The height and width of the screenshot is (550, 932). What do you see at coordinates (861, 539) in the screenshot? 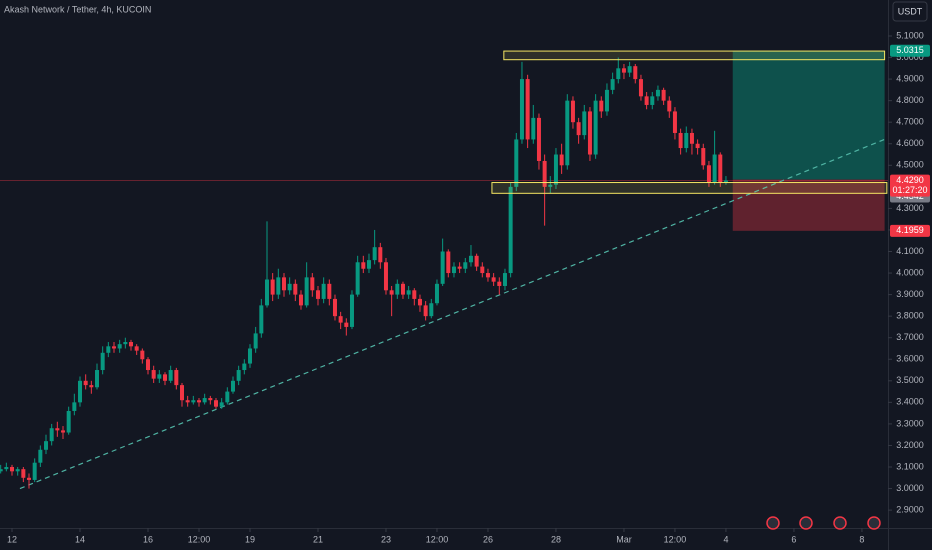
I see `x-tick-label: 8` at bounding box center [861, 539].